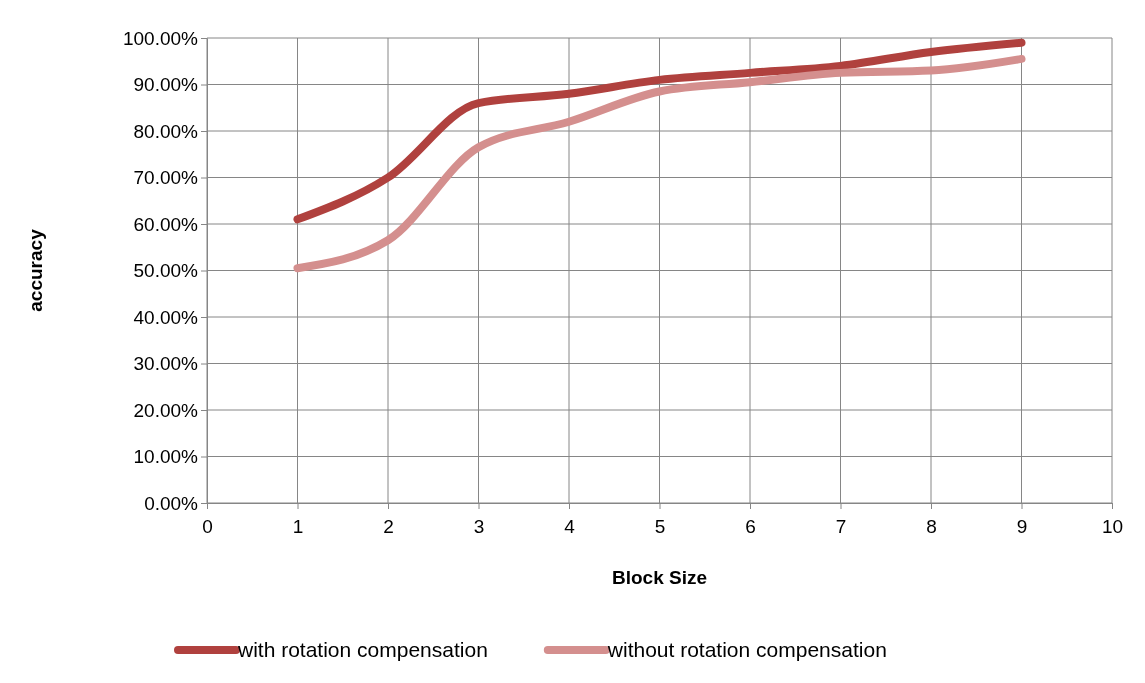  Describe the element at coordinates (388, 526) in the screenshot. I see `x-tick-label: 2` at that location.